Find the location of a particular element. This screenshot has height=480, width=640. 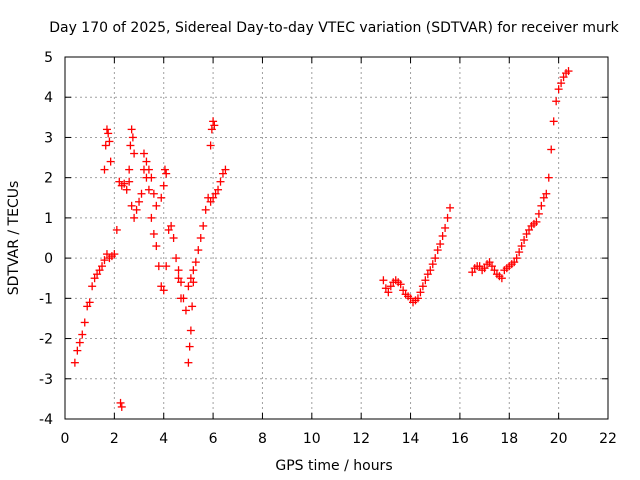

y-tick-label: -1 is located at coordinates (46, 299).